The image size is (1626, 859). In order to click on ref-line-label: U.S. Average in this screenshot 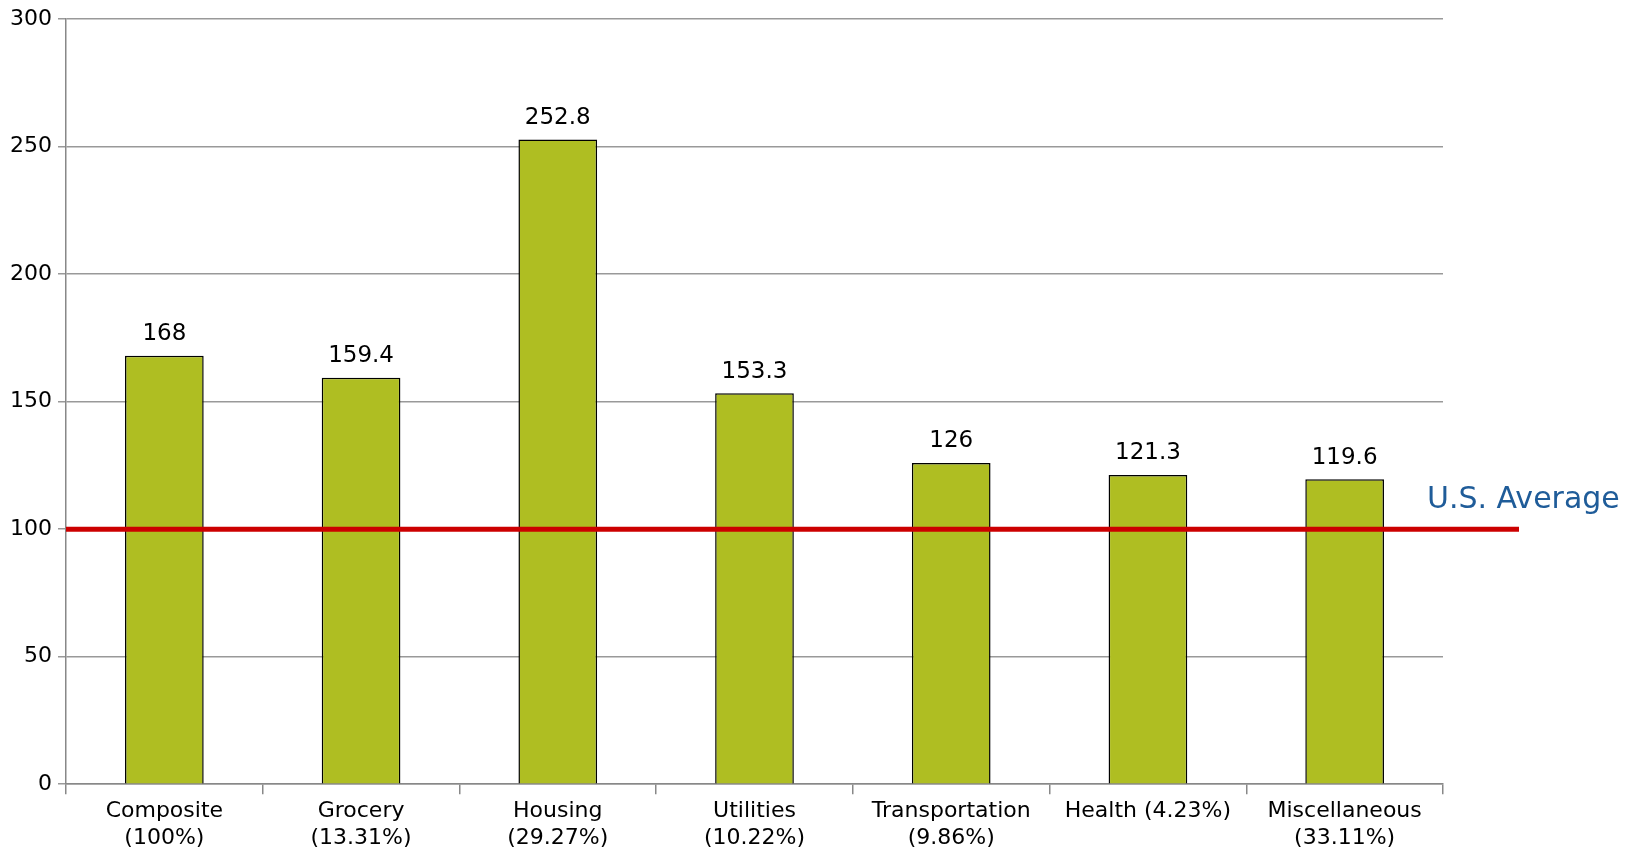, I will do `click(1523, 497)`.